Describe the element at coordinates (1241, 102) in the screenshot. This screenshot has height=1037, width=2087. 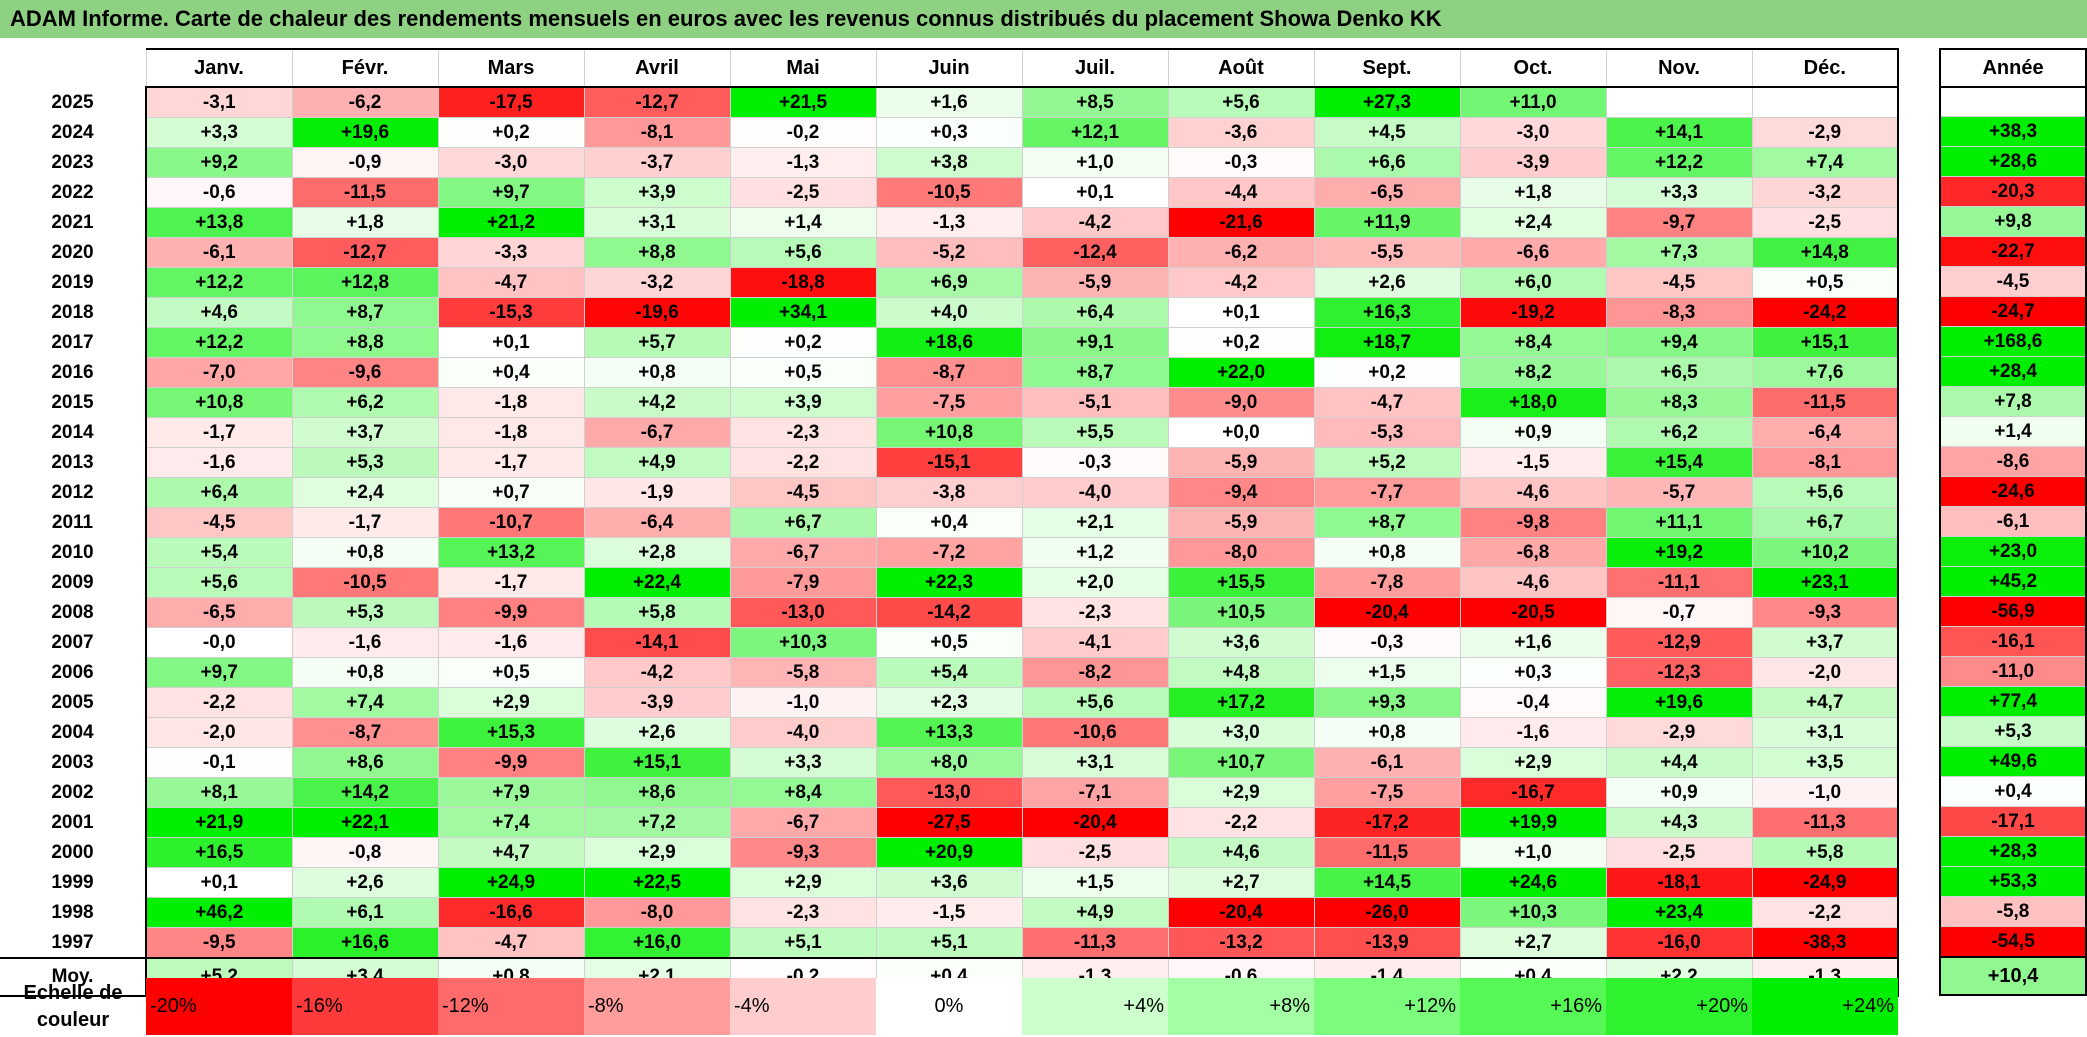
I see `heatmap-cell: +5,6` at that location.